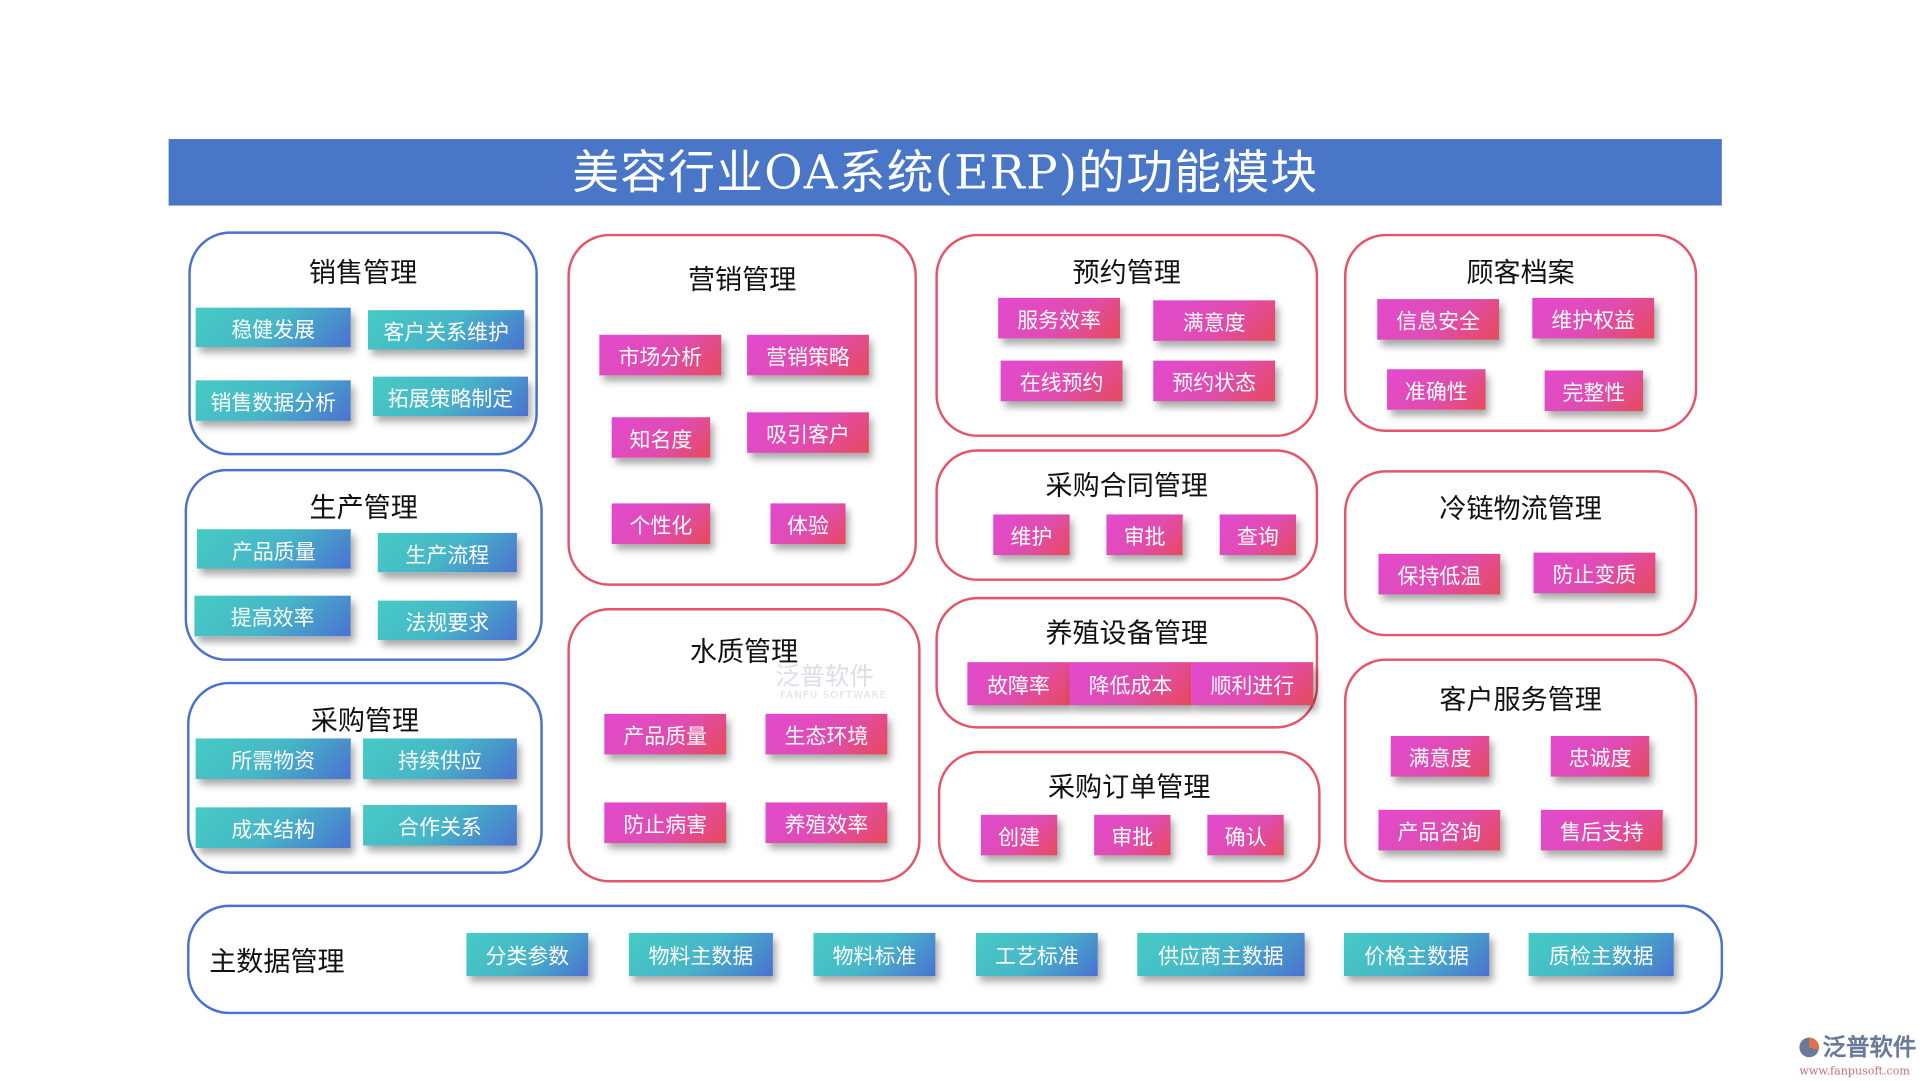 This screenshot has height=1081, width=1920. What do you see at coordinates (808, 523) in the screenshot?
I see `feature-chip: 体验` at bounding box center [808, 523].